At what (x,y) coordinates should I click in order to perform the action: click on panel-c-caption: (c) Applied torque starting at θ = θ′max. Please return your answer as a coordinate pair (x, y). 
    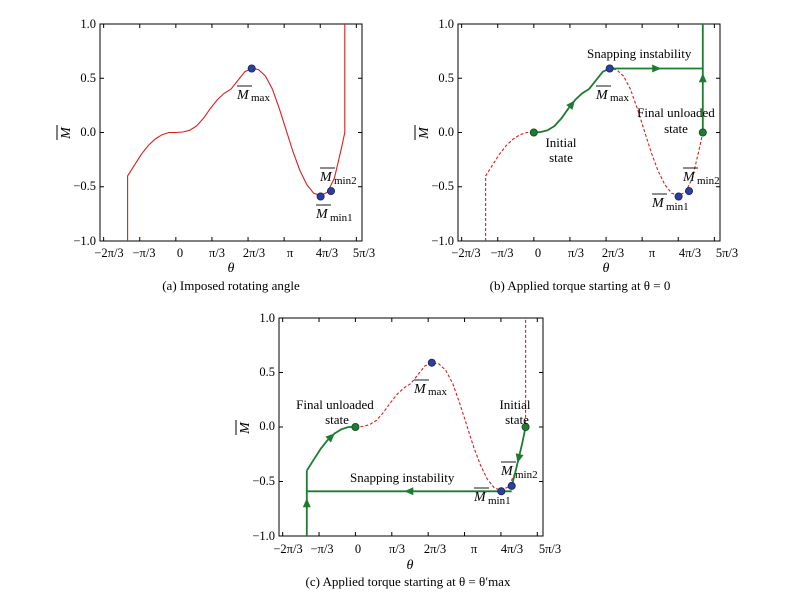
    Looking at the image, I should click on (408, 581).